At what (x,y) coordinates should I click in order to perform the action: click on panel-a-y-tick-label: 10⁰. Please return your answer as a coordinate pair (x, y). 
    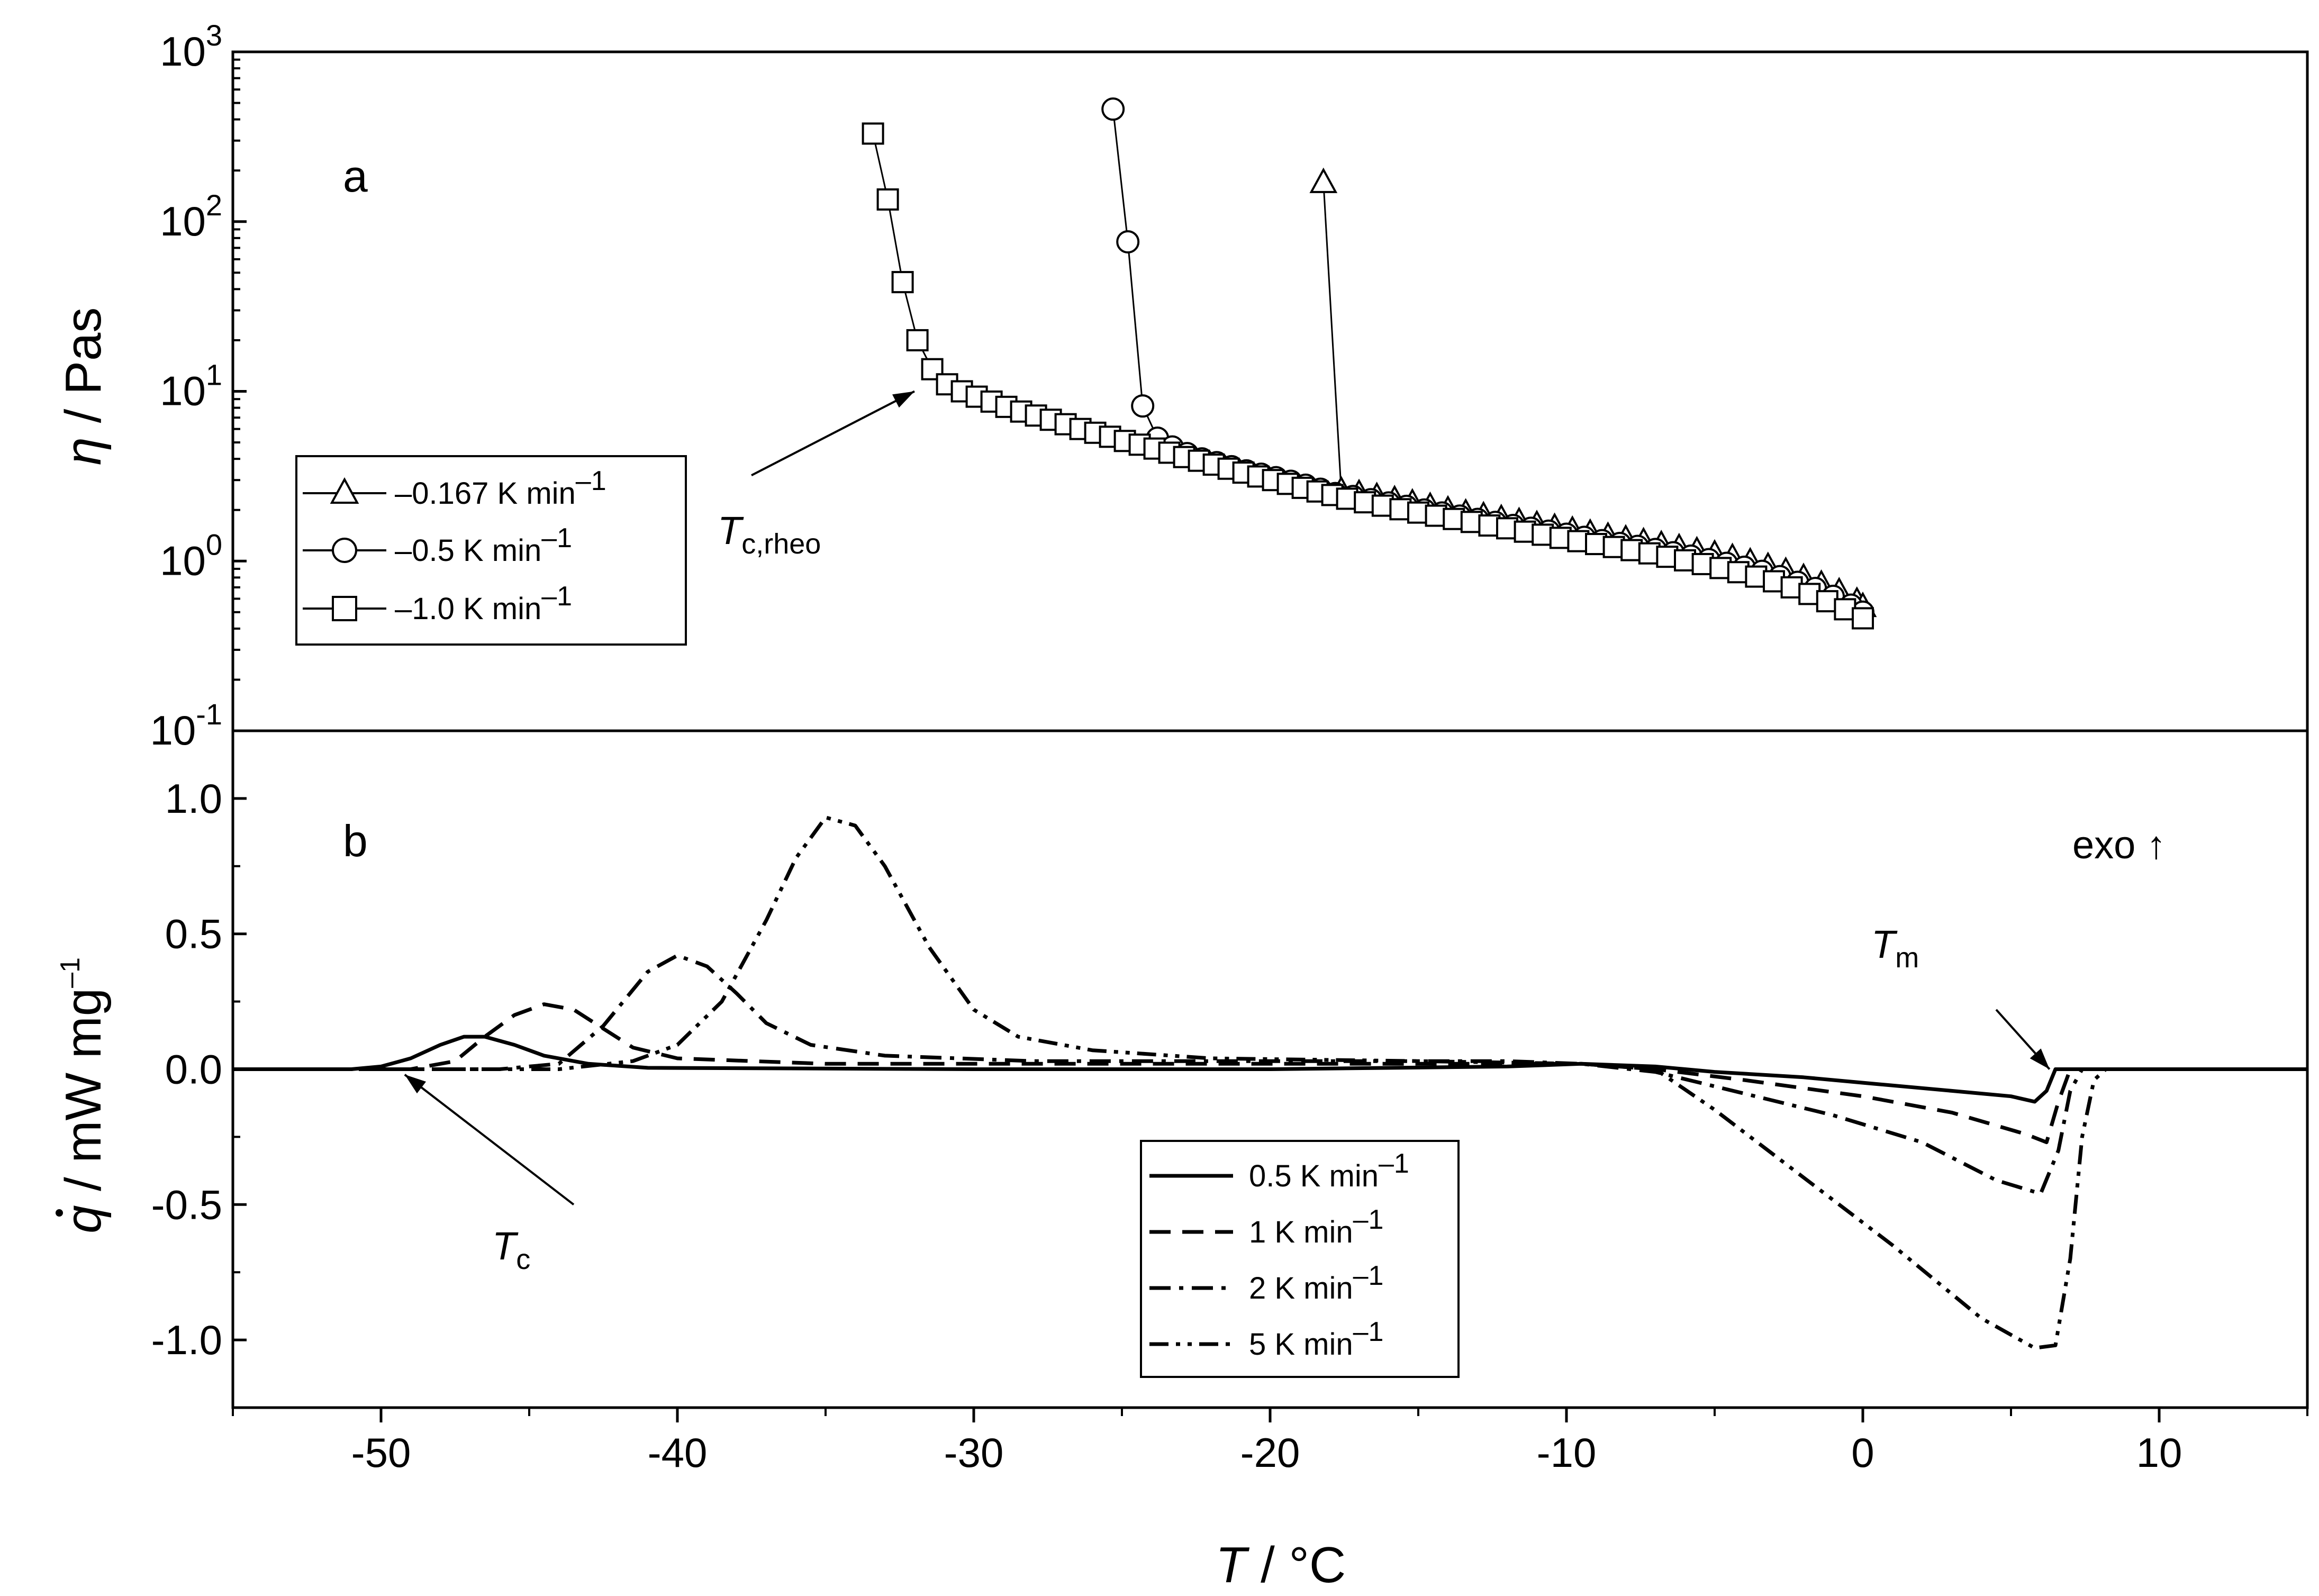
    Looking at the image, I should click on (191, 556).